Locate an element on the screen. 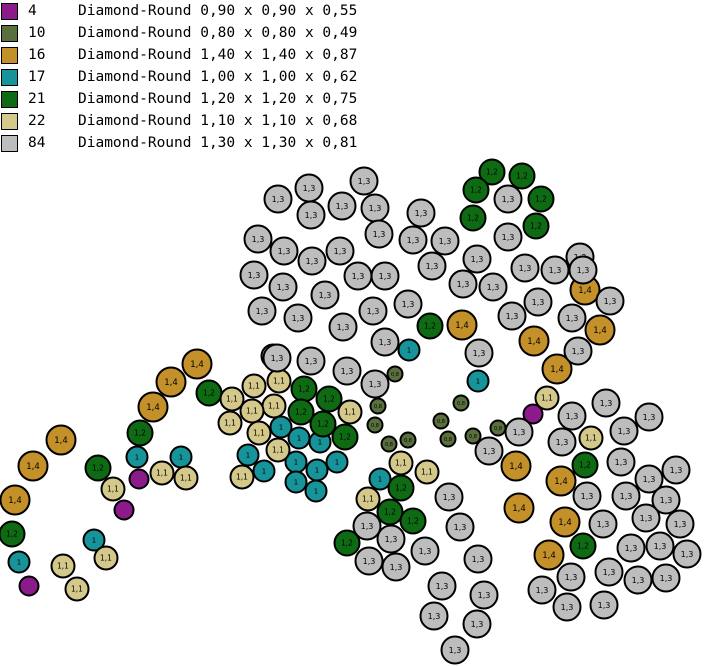  legend-description: Diamond-Round 0,80 x 0,80 x 0,49 is located at coordinates (218, 33).